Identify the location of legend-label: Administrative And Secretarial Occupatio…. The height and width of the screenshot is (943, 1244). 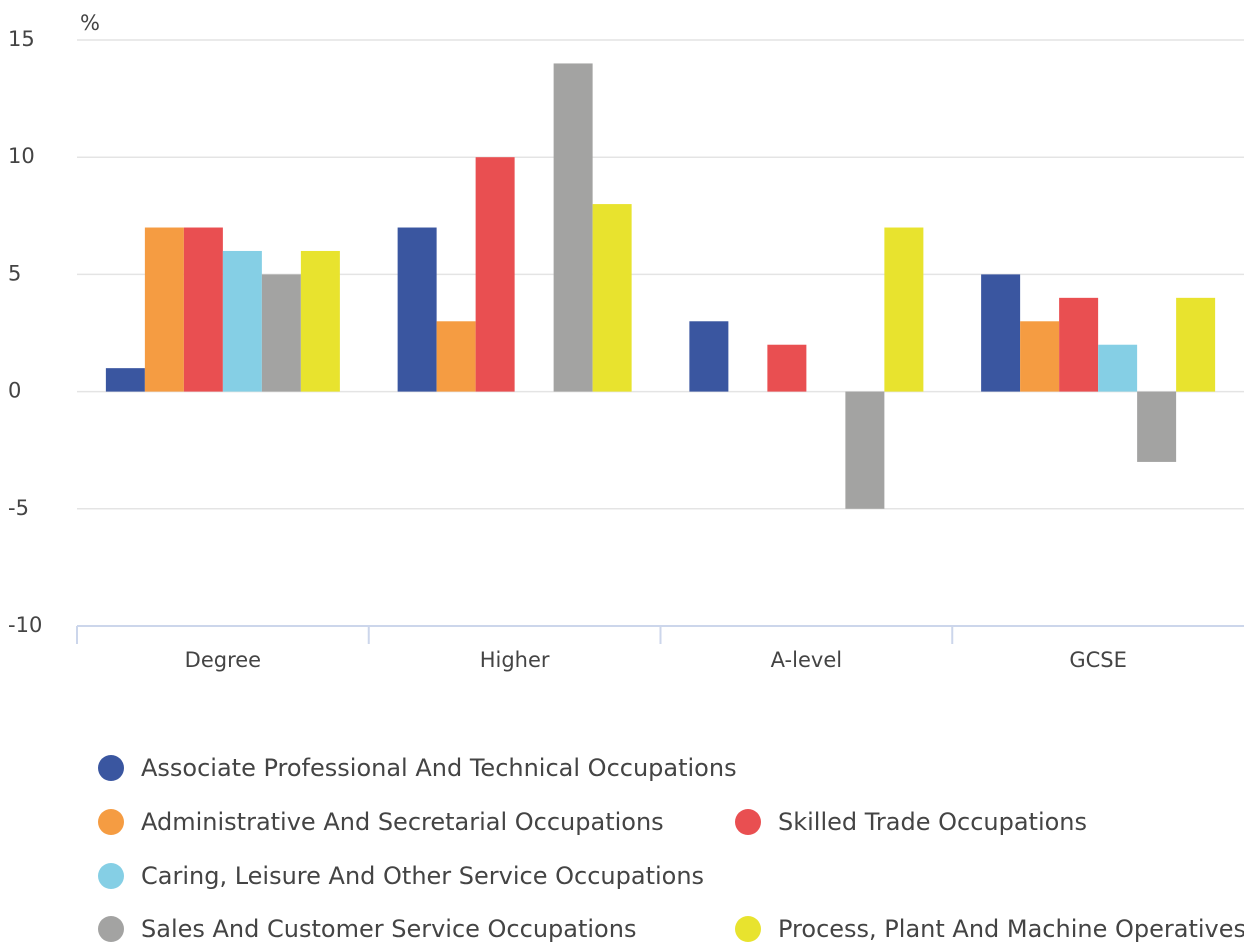
(402, 822).